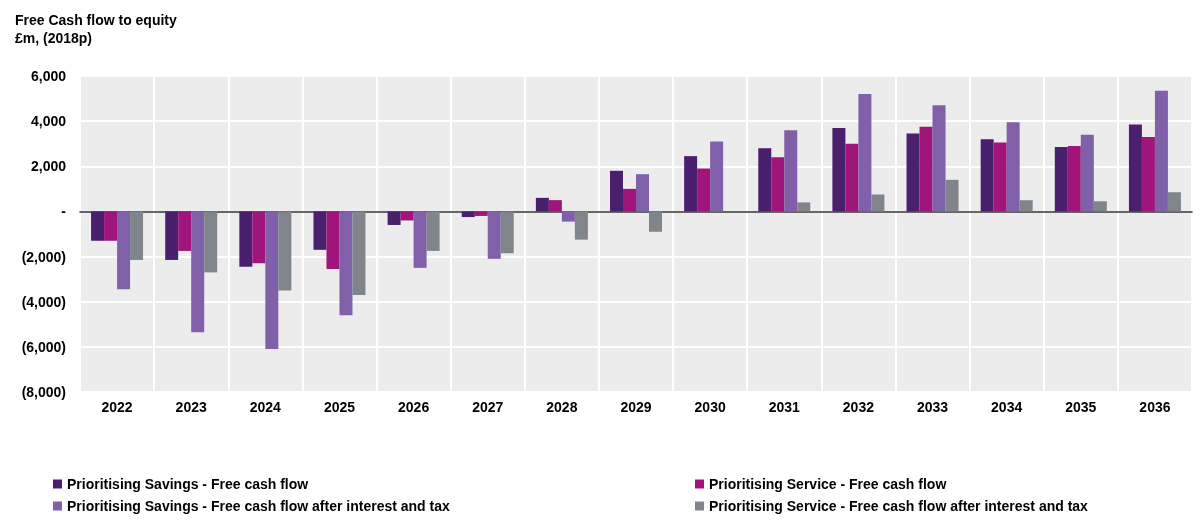 The height and width of the screenshot is (522, 1204). Describe the element at coordinates (1081, 407) in the screenshot. I see `x-tick-label: 2035` at that location.